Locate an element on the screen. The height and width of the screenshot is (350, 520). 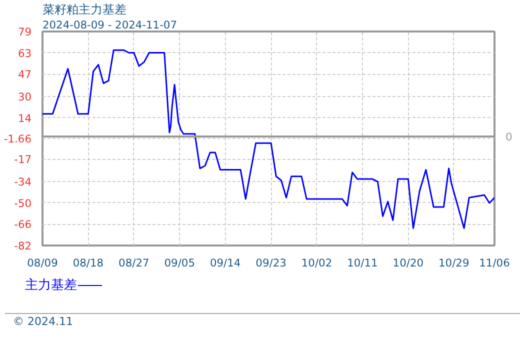
x-tick-label: 10/11 is located at coordinates (362, 263).